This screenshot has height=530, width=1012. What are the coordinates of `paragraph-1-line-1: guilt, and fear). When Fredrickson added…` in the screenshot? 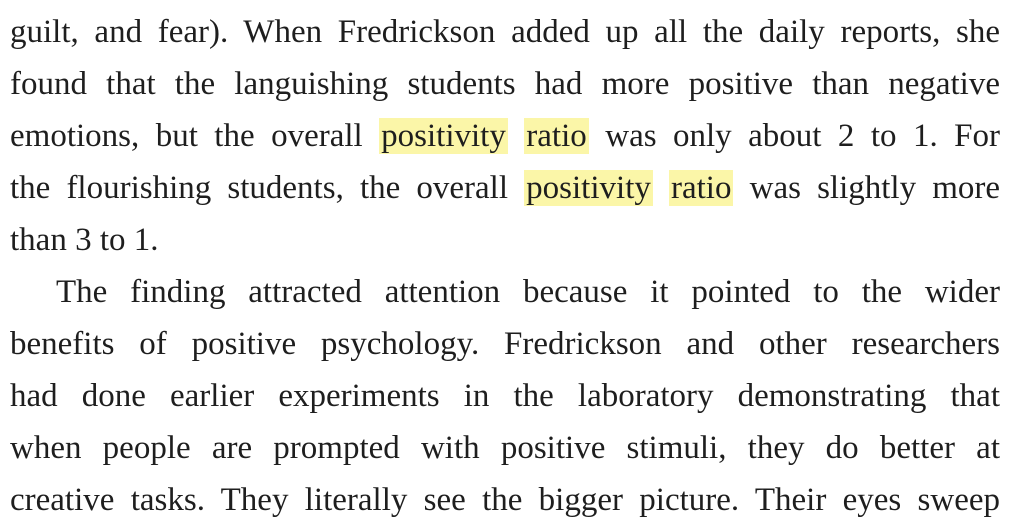 It's located at (505, 32).